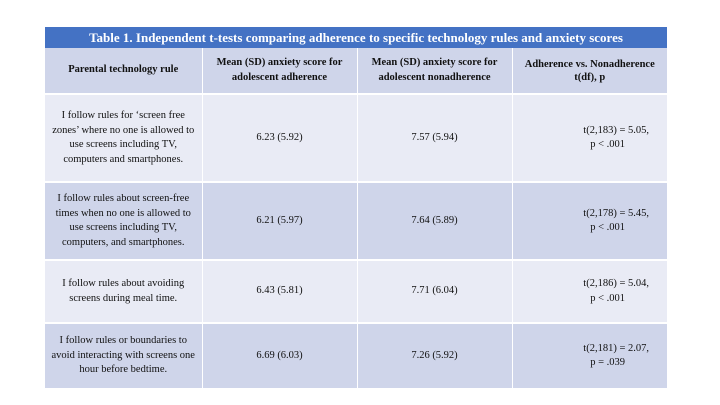 The image size is (720, 405). What do you see at coordinates (280, 292) in the screenshot?
I see `adherence-cell: 6.43 (5.81)` at bounding box center [280, 292].